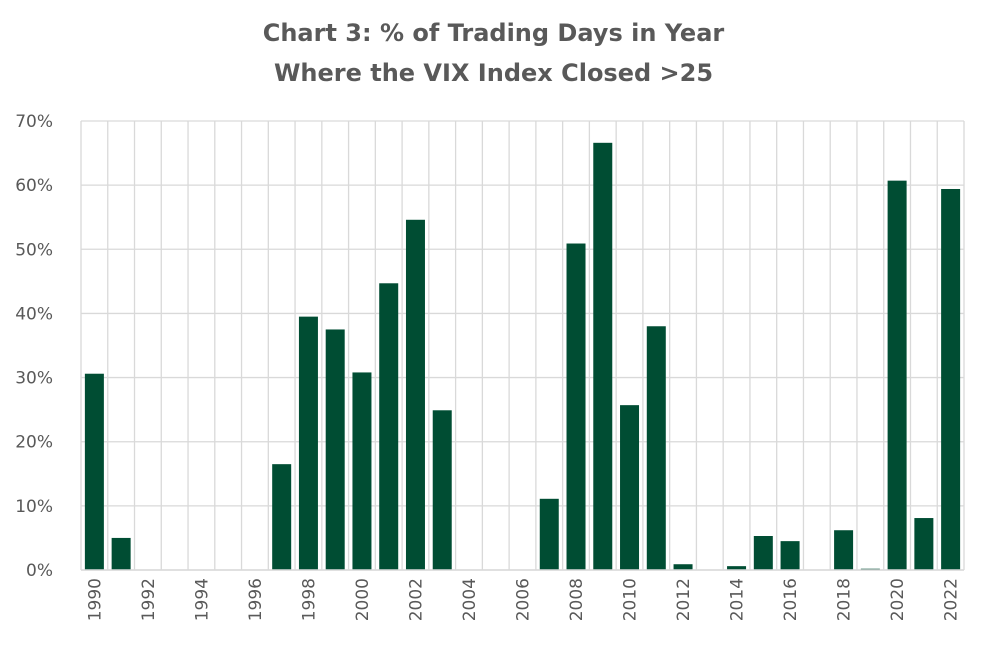 This screenshot has width=987, height=649. Describe the element at coordinates (309, 599) in the screenshot. I see `x-tick-label: 1998` at that location.